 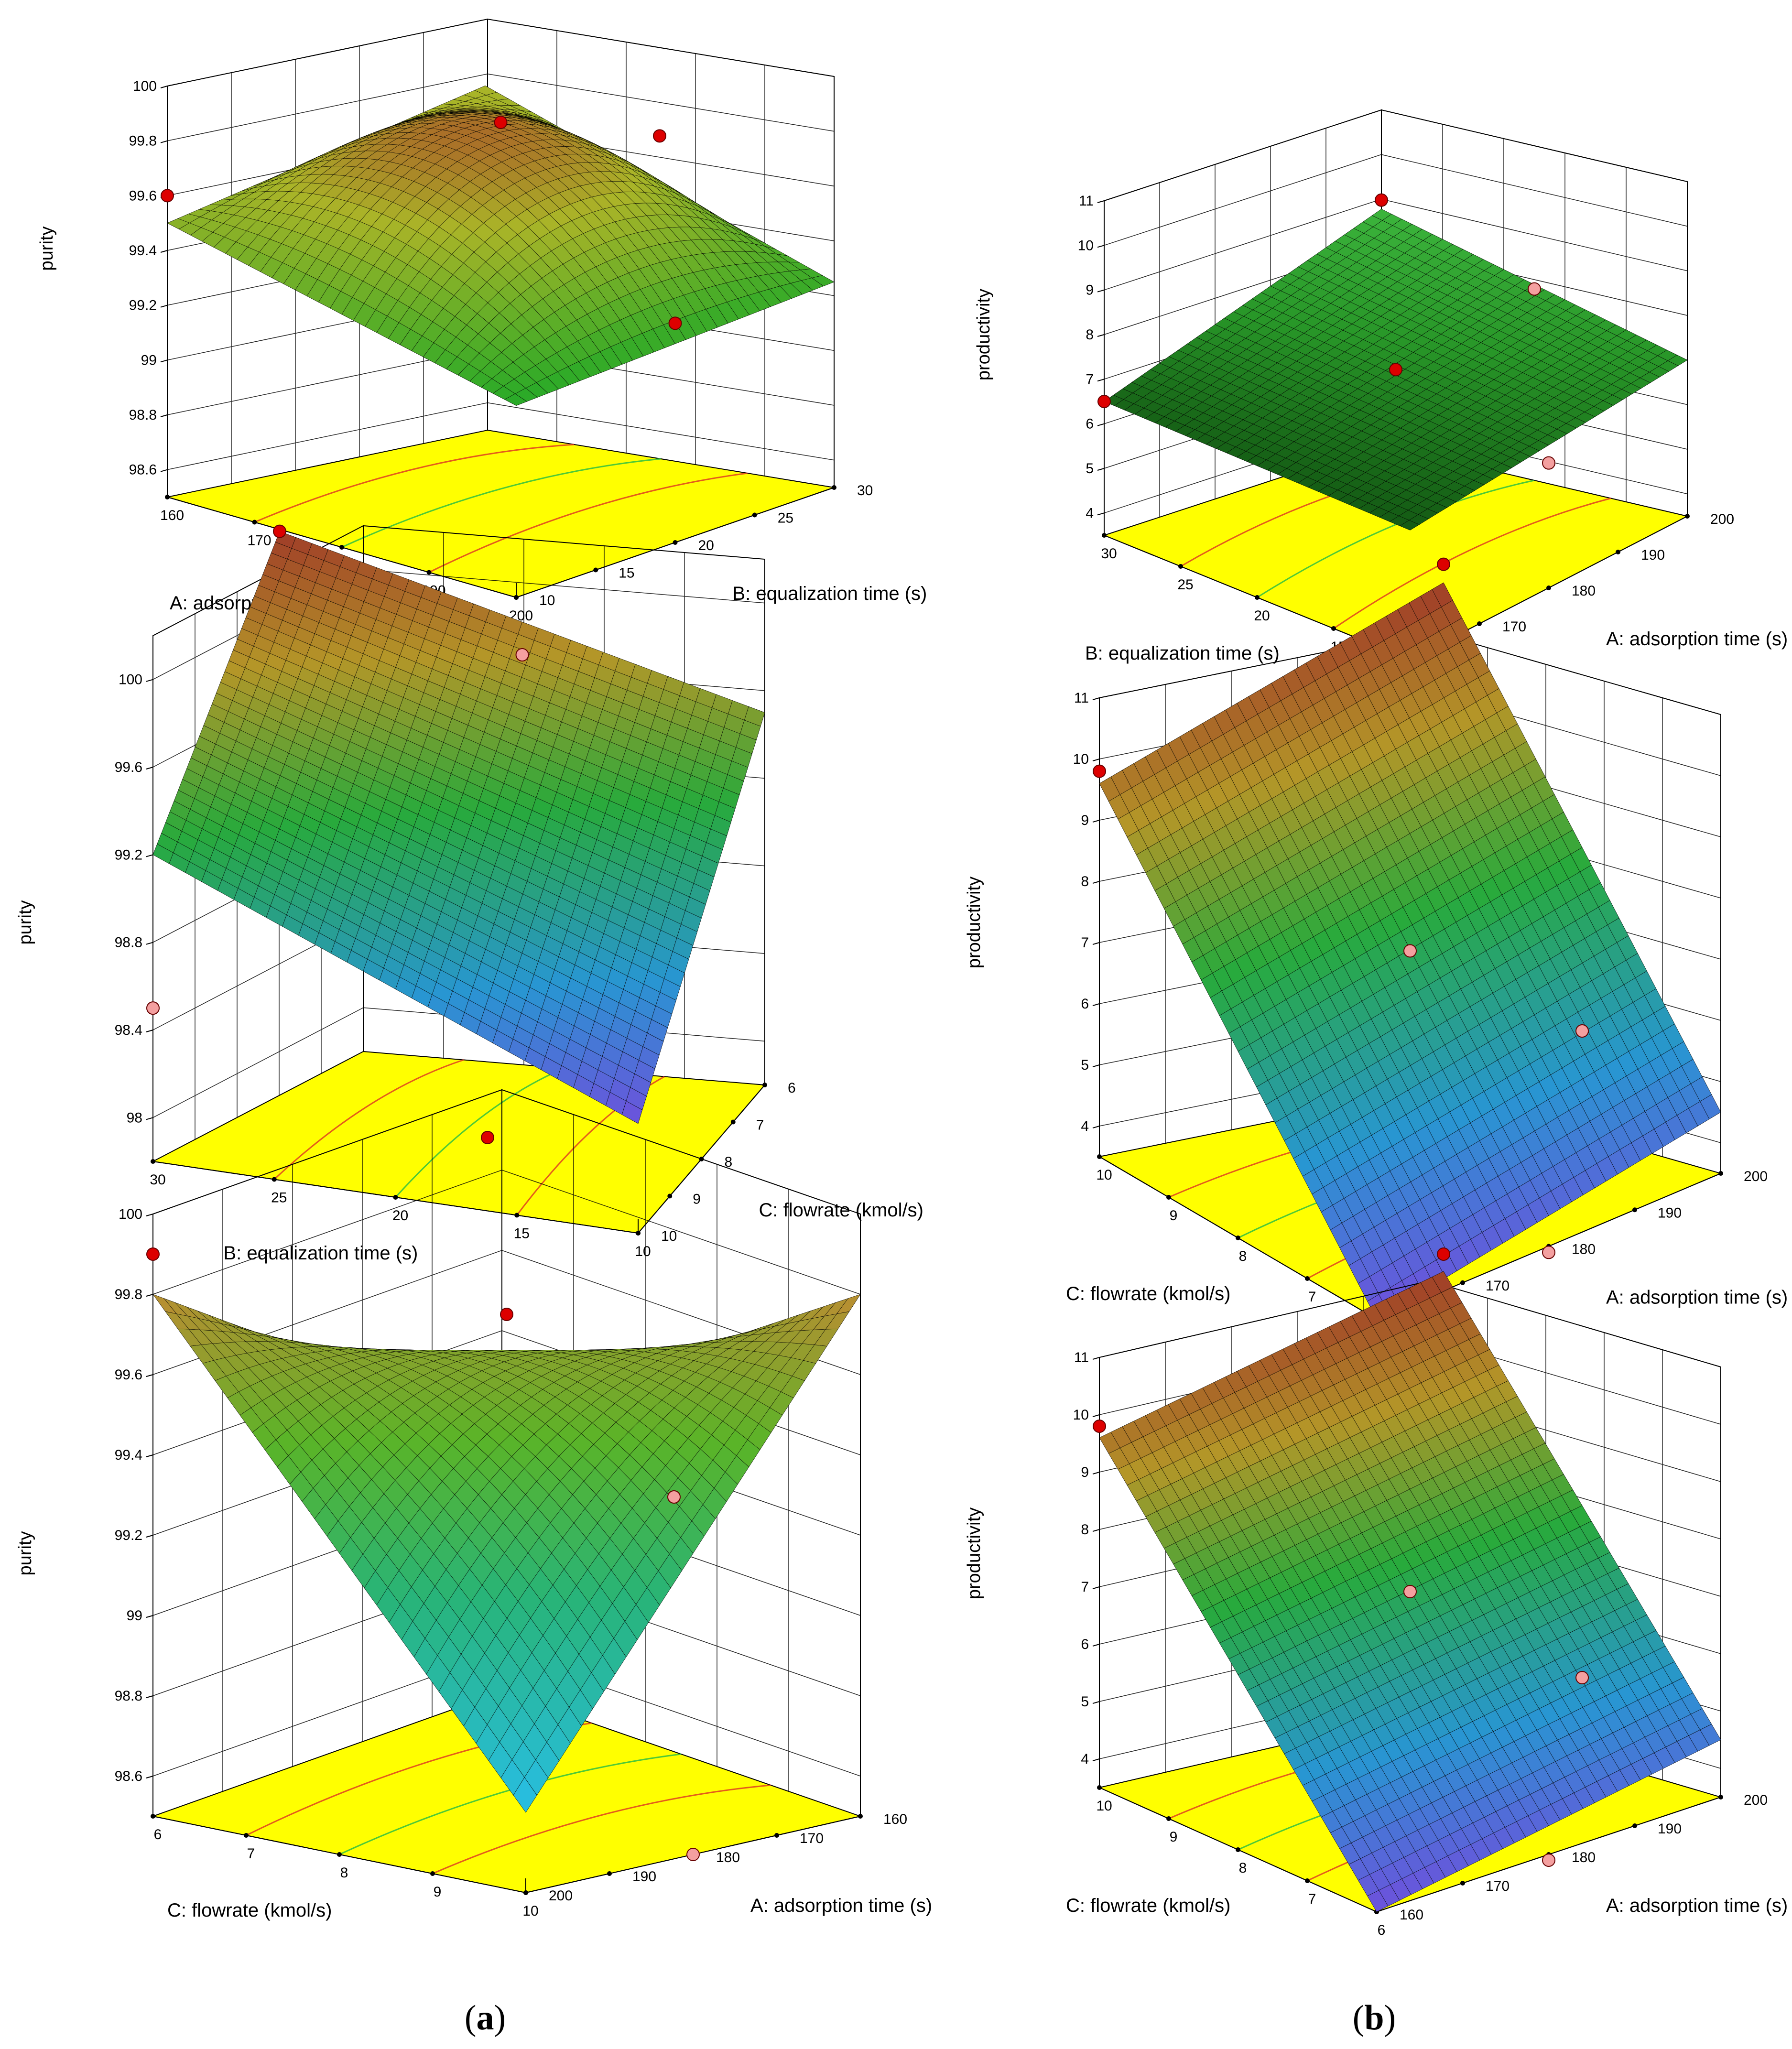 What do you see at coordinates (134, 1118) in the screenshot?
I see `z-tick-label: 98` at bounding box center [134, 1118].